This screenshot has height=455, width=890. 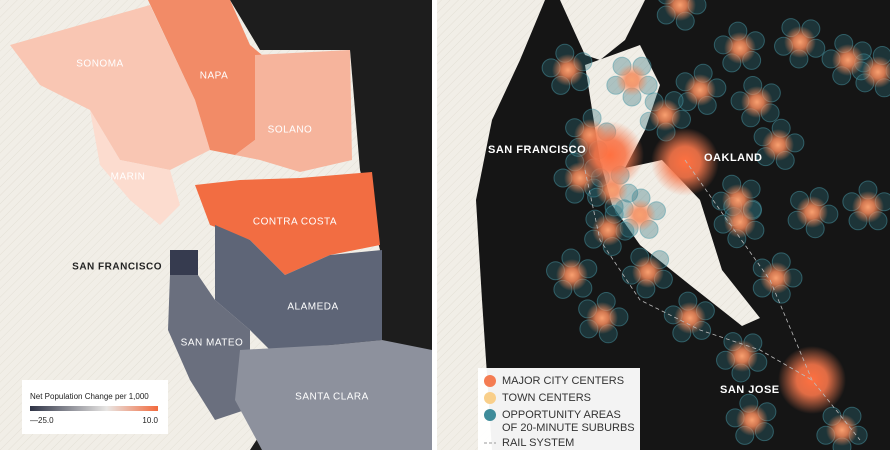 I want to click on legend-box, so click(x=559, y=409).